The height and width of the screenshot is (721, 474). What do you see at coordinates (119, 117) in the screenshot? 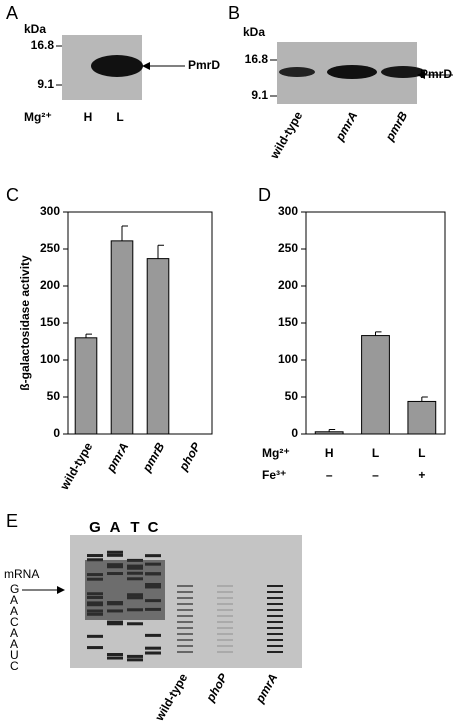
I see `lane-label: L` at bounding box center [119, 117].